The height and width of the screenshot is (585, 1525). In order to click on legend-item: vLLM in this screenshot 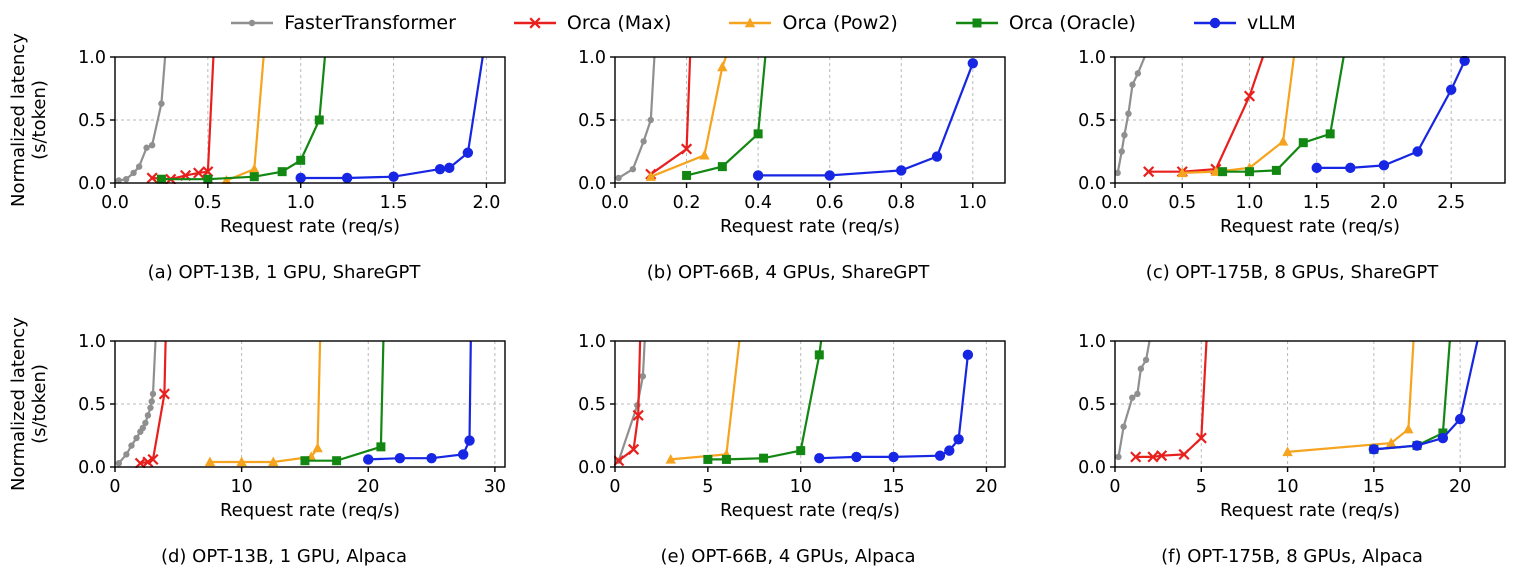, I will do `click(1244, 23)`.